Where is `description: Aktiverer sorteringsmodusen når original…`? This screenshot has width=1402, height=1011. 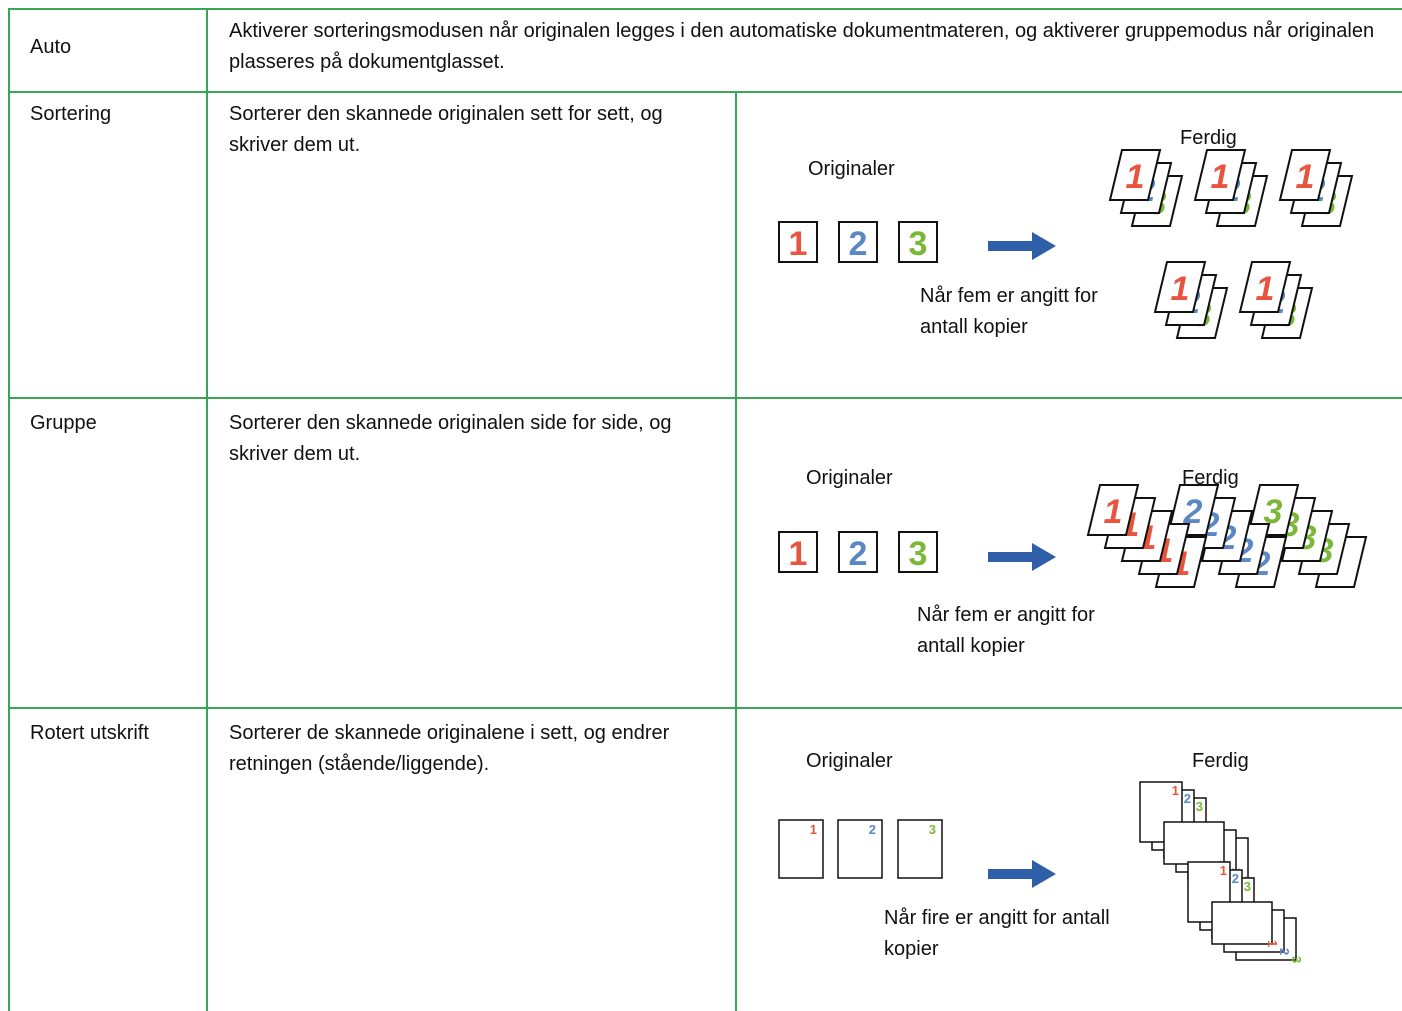 description: Aktiverer sorteringsmodusen når original… is located at coordinates (802, 46).